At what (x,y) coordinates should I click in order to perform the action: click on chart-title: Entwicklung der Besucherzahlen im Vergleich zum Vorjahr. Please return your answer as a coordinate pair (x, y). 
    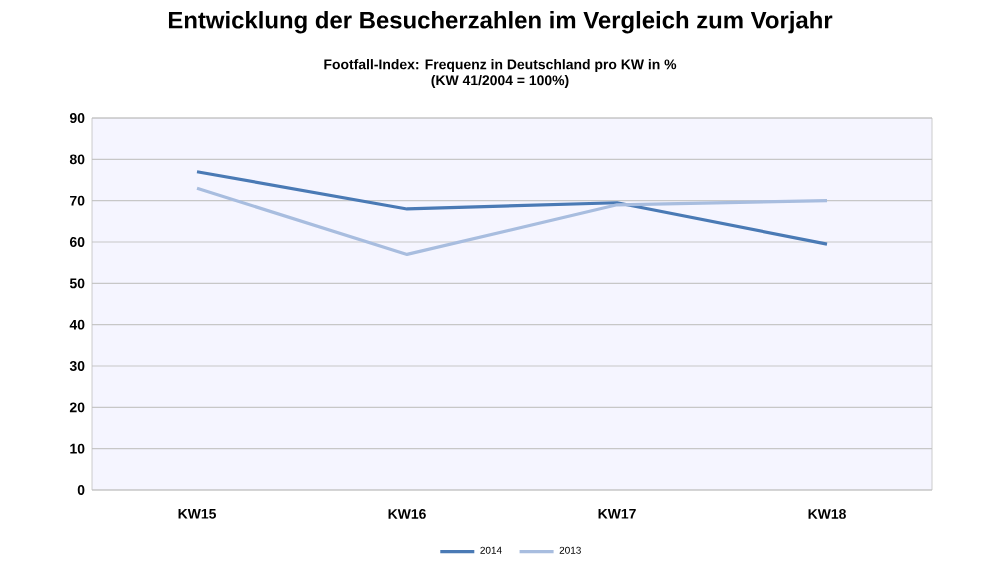
    Looking at the image, I should click on (500, 22).